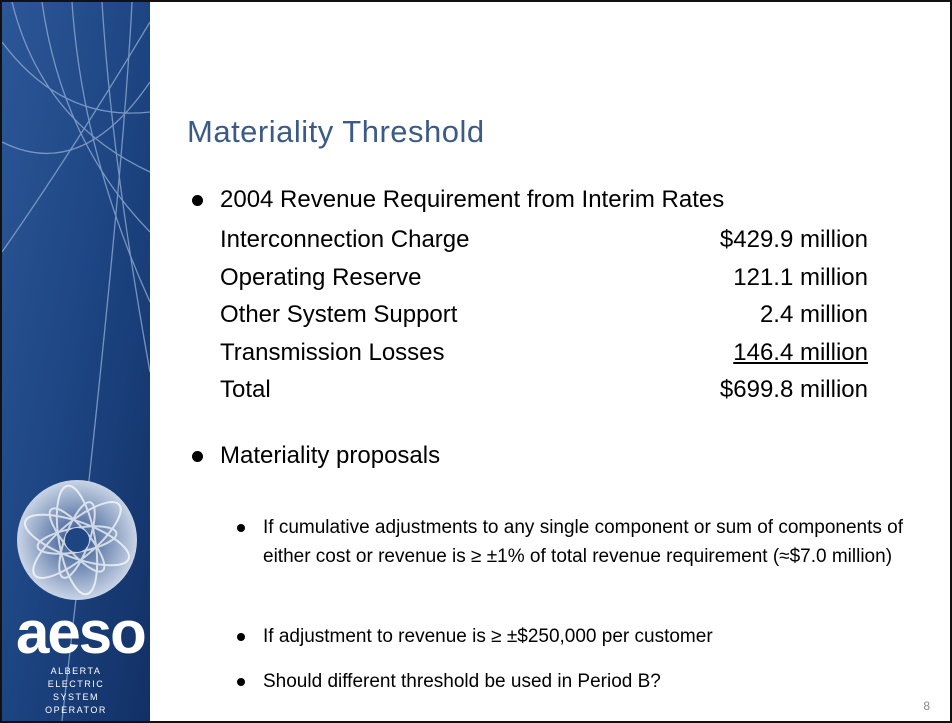 This screenshot has width=952, height=723. I want to click on logo-name: aeso, so click(81, 632).